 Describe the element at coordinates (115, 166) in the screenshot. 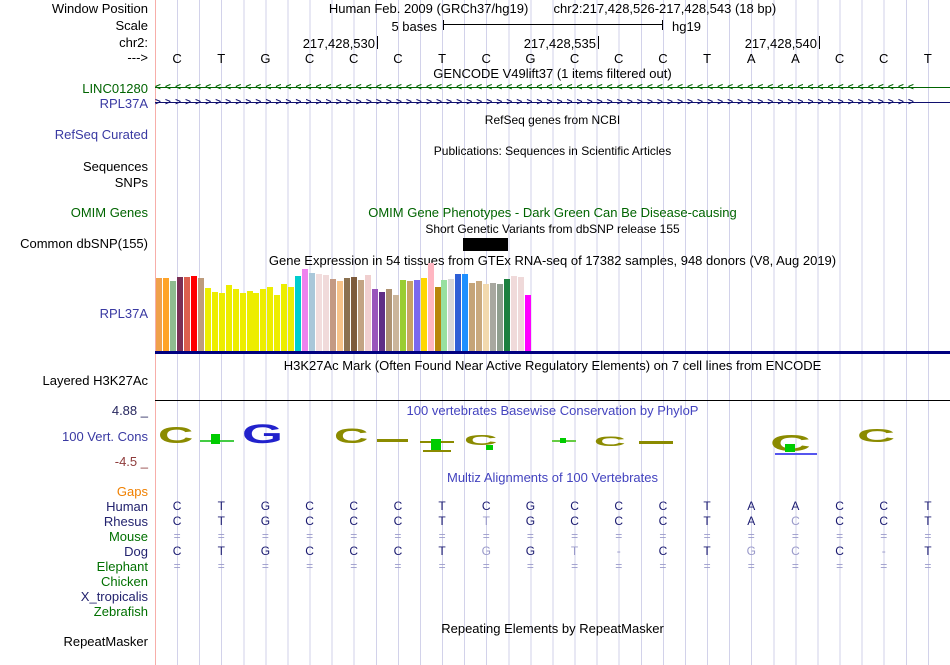

I see `sequences-label: Sequences` at that location.